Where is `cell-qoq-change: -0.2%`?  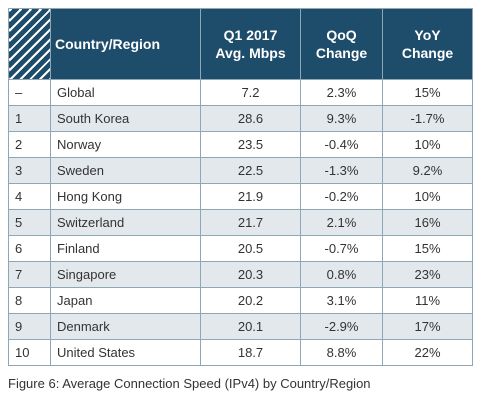
cell-qoq-change: -0.2% is located at coordinates (341, 196).